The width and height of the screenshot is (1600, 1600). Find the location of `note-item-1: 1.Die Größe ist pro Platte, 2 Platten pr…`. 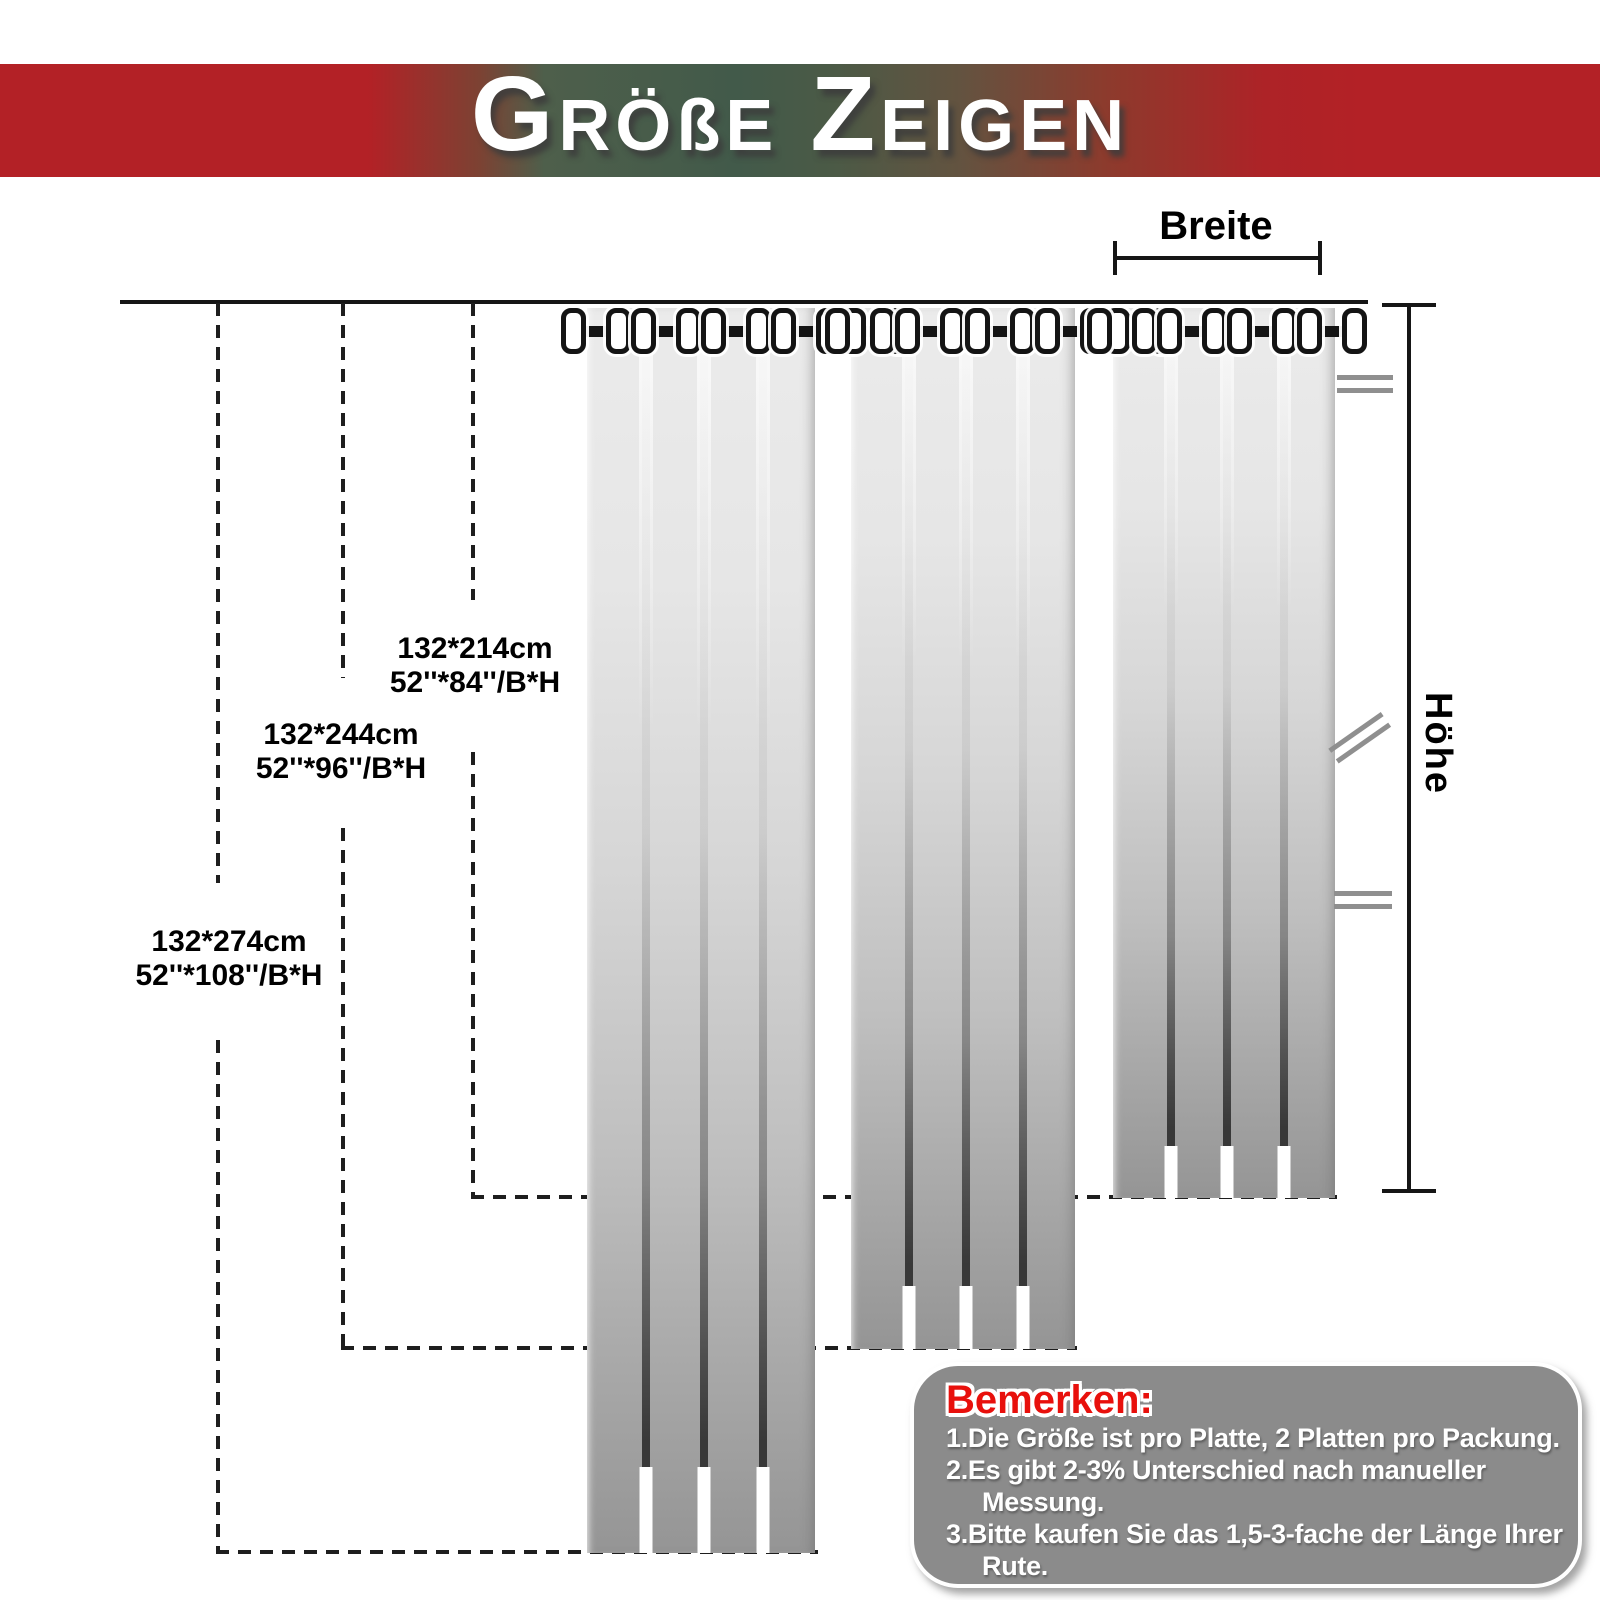

note-item-1: 1.Die Größe ist pro Platte, 2 Platten pr… is located at coordinates (1253, 1438).